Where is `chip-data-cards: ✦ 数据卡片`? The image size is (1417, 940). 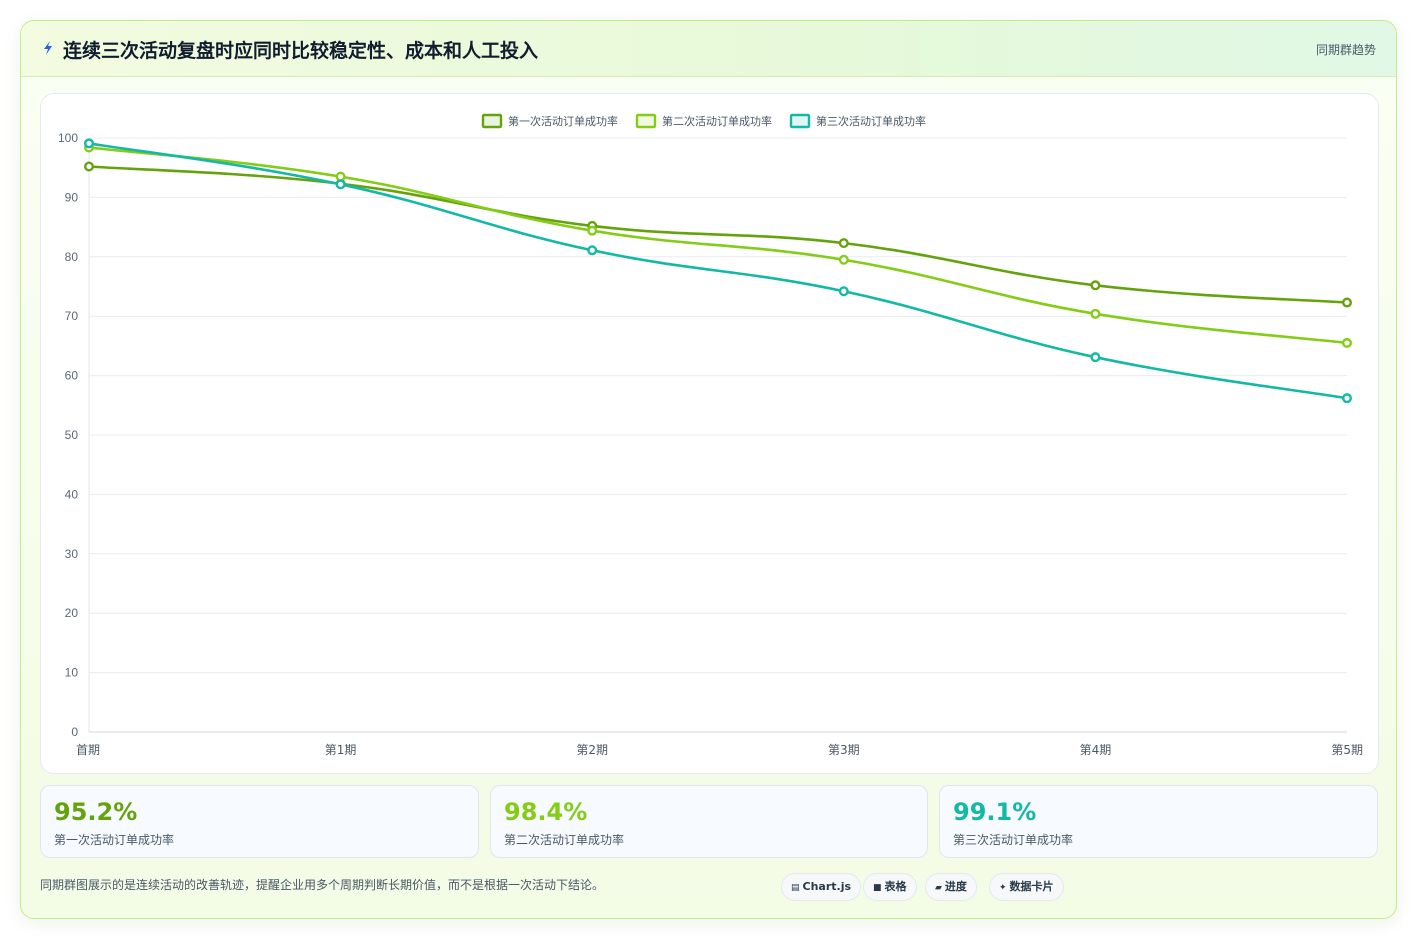 chip-data-cards: ✦ 数据卡片 is located at coordinates (1026, 887).